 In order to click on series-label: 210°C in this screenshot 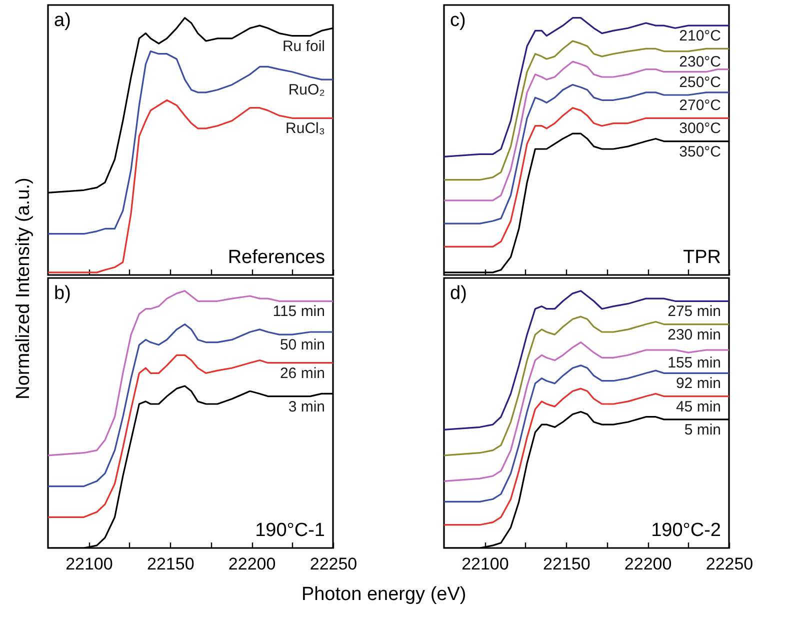, I will do `click(700, 36)`.